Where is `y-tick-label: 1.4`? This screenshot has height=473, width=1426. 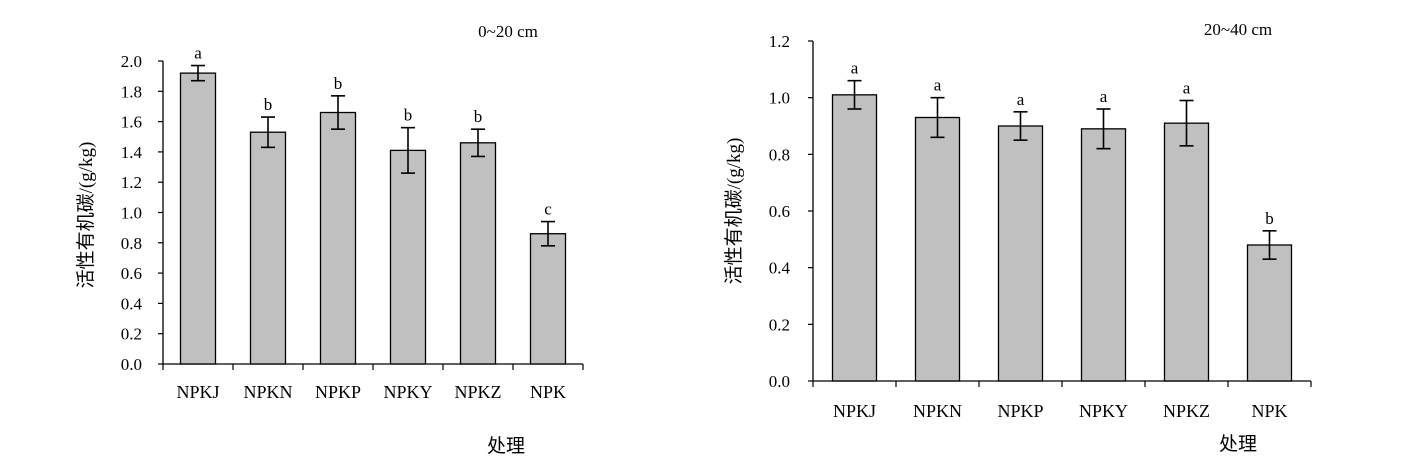 y-tick-label: 1.4 is located at coordinates (132, 152).